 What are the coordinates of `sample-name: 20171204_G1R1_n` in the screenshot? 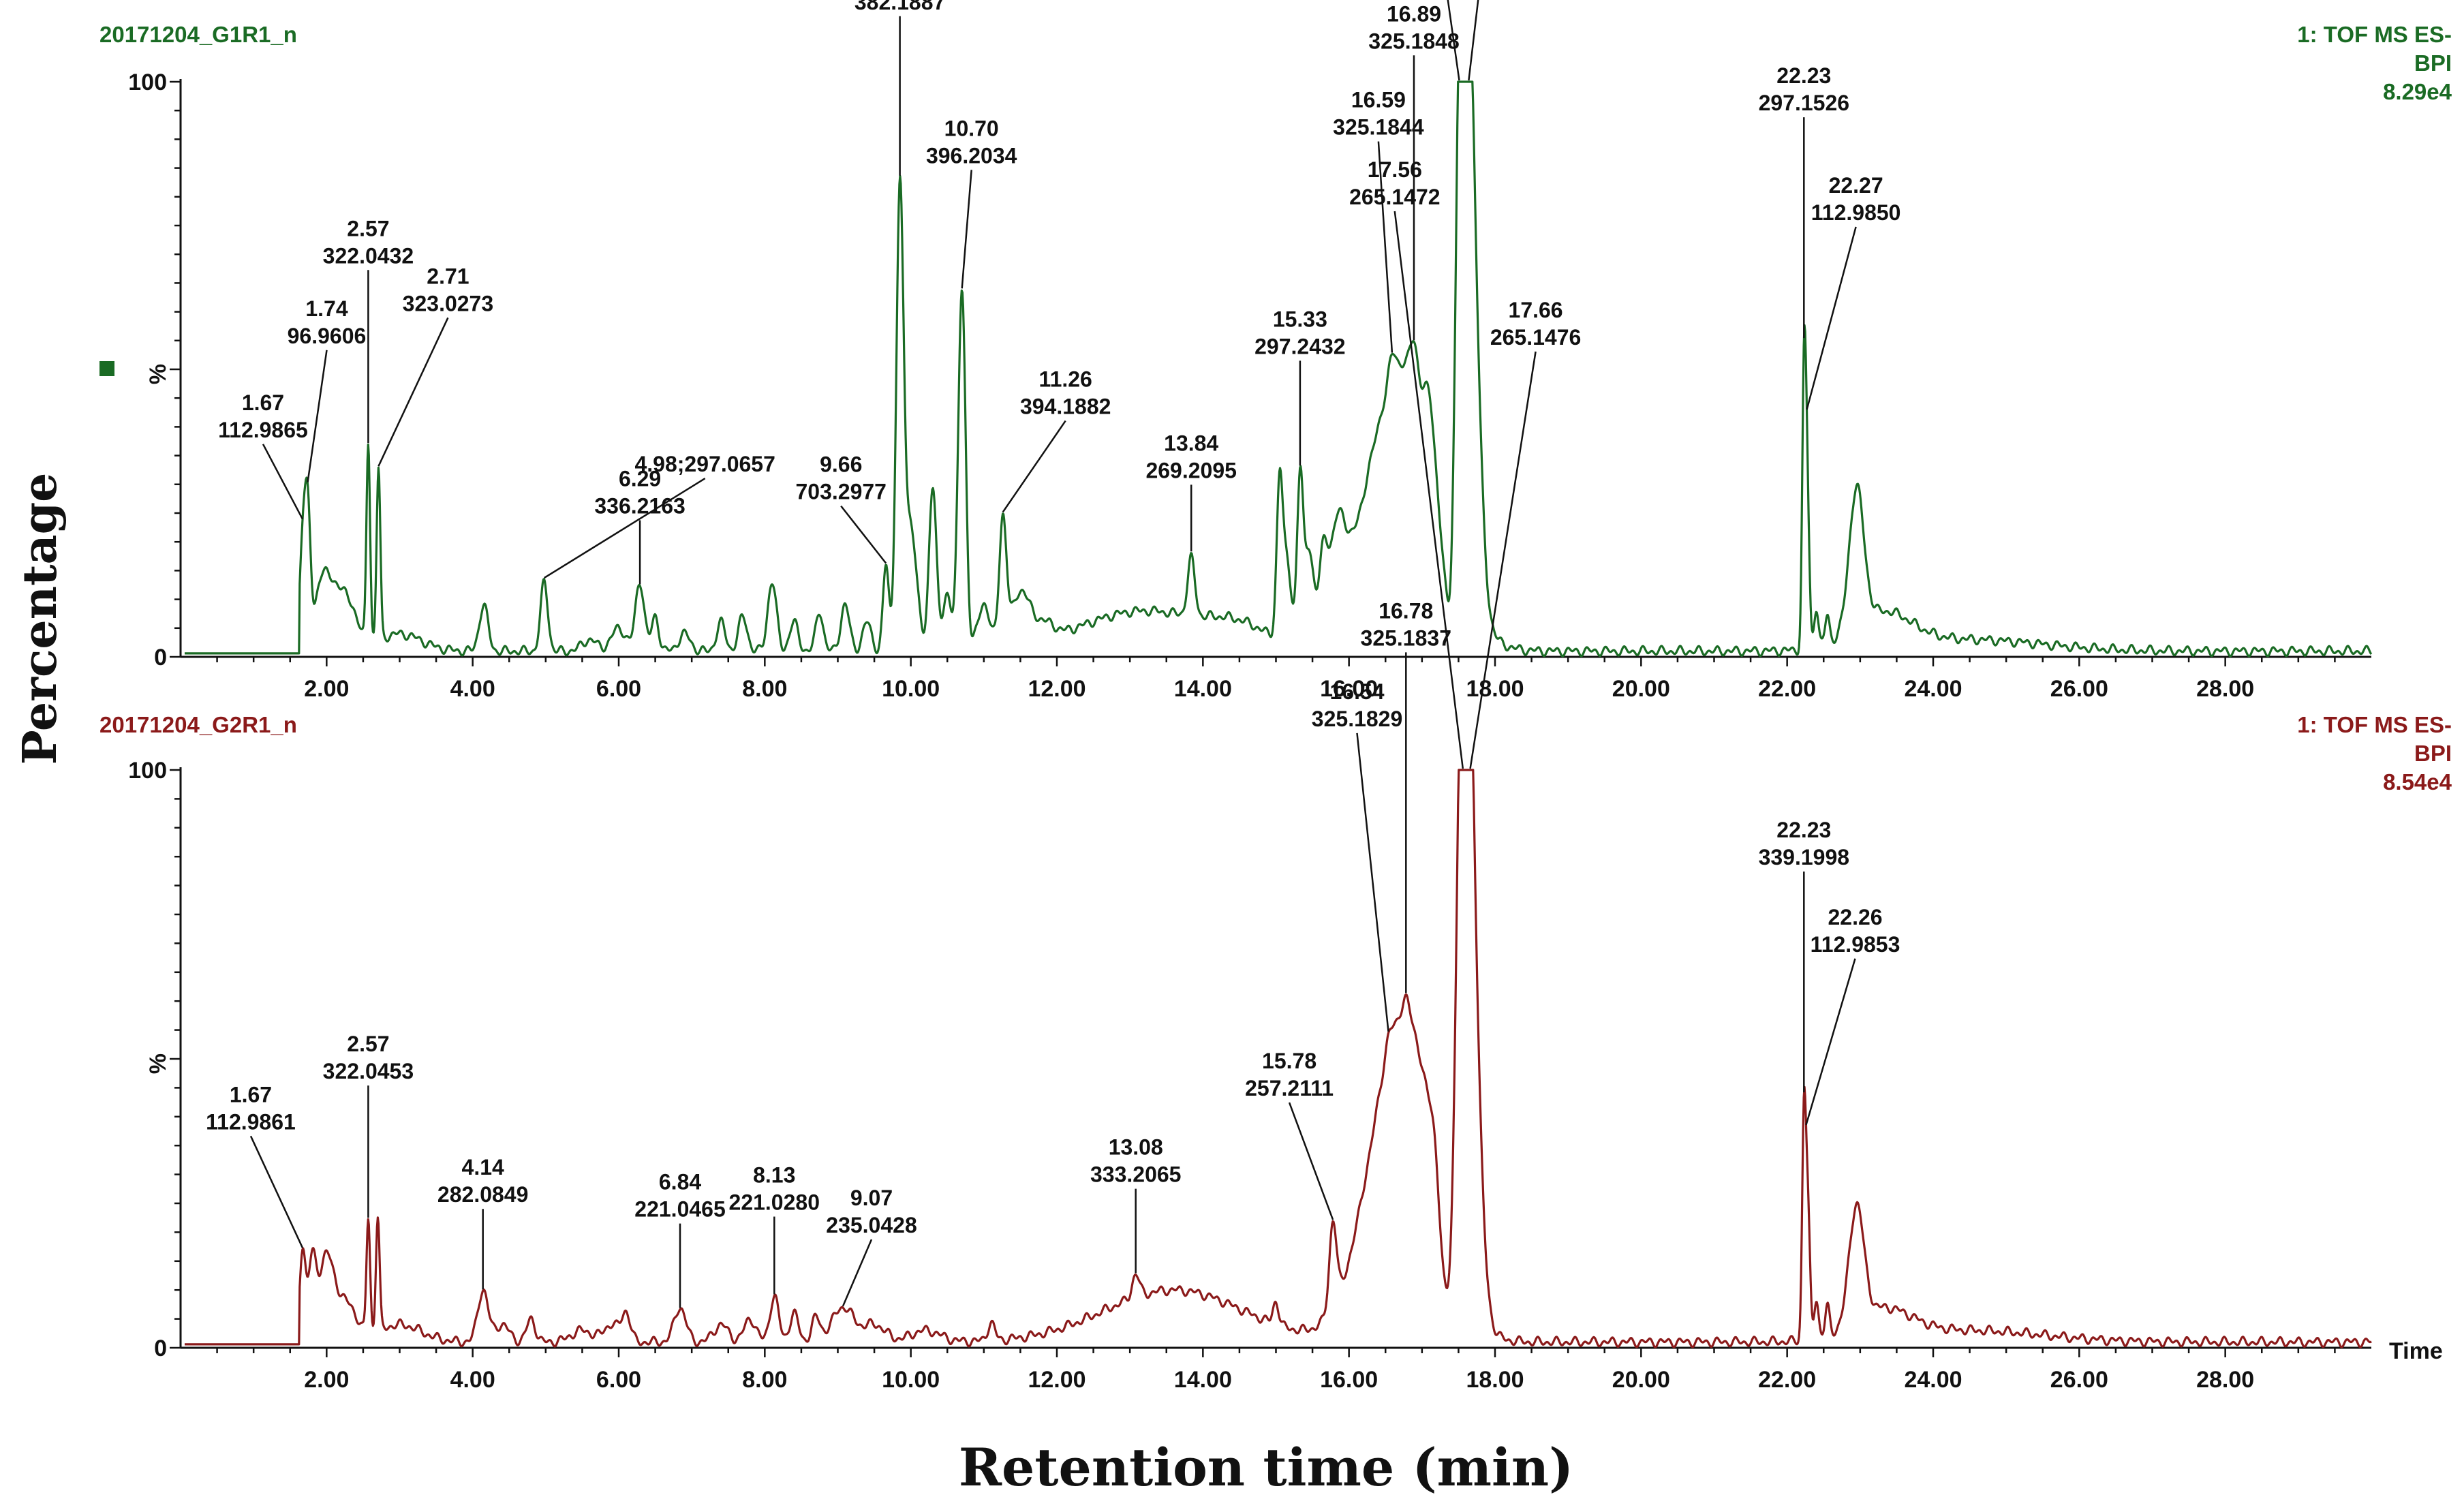 It's located at (198, 34).